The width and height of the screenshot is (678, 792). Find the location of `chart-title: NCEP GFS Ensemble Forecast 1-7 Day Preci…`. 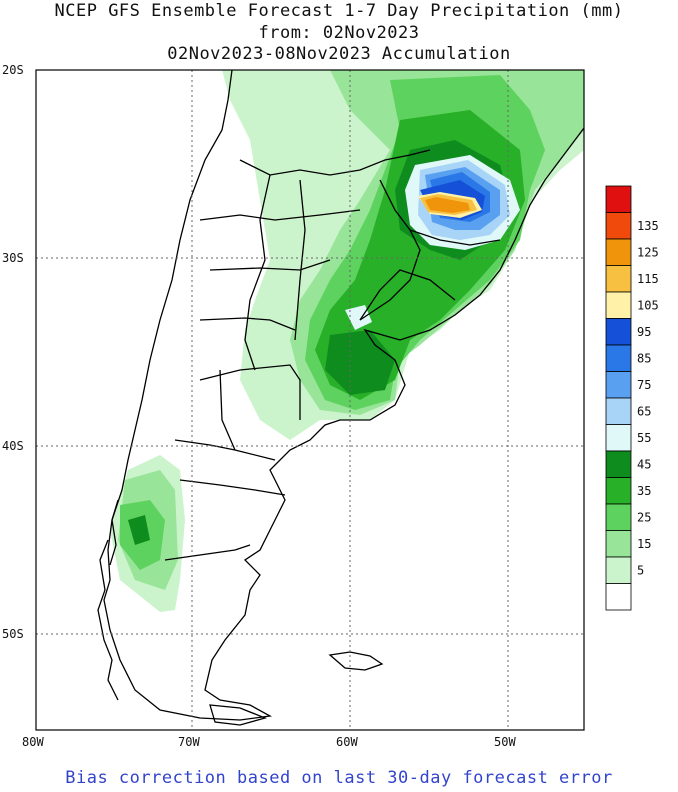

chart-title: NCEP GFS Ensemble Forecast 1-7 Day Preci… is located at coordinates (339, 11).